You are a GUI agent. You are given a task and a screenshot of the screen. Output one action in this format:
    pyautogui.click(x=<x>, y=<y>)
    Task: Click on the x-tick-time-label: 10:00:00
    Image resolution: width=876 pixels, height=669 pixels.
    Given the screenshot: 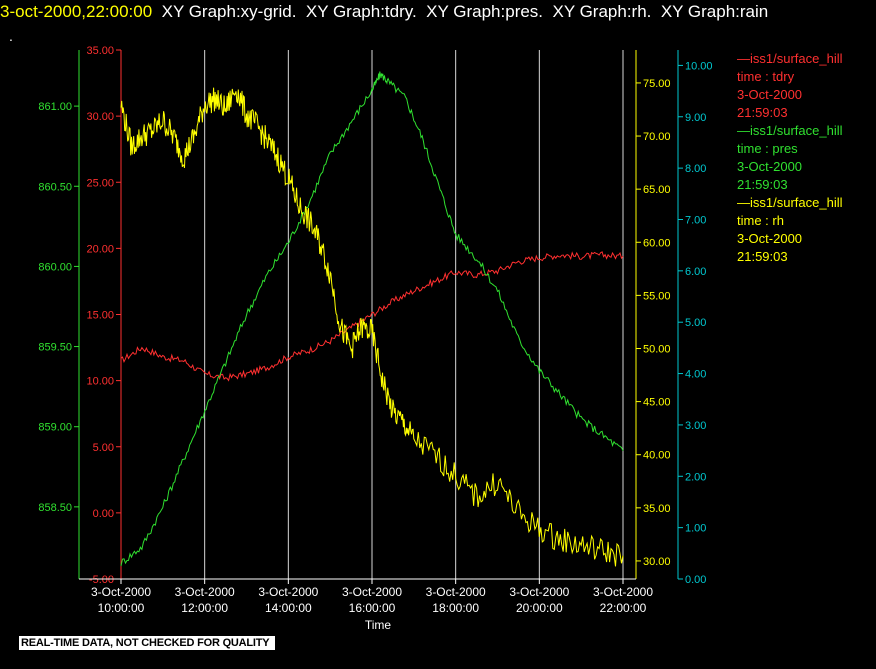 What is the action you would take?
    pyautogui.click(x=121, y=608)
    